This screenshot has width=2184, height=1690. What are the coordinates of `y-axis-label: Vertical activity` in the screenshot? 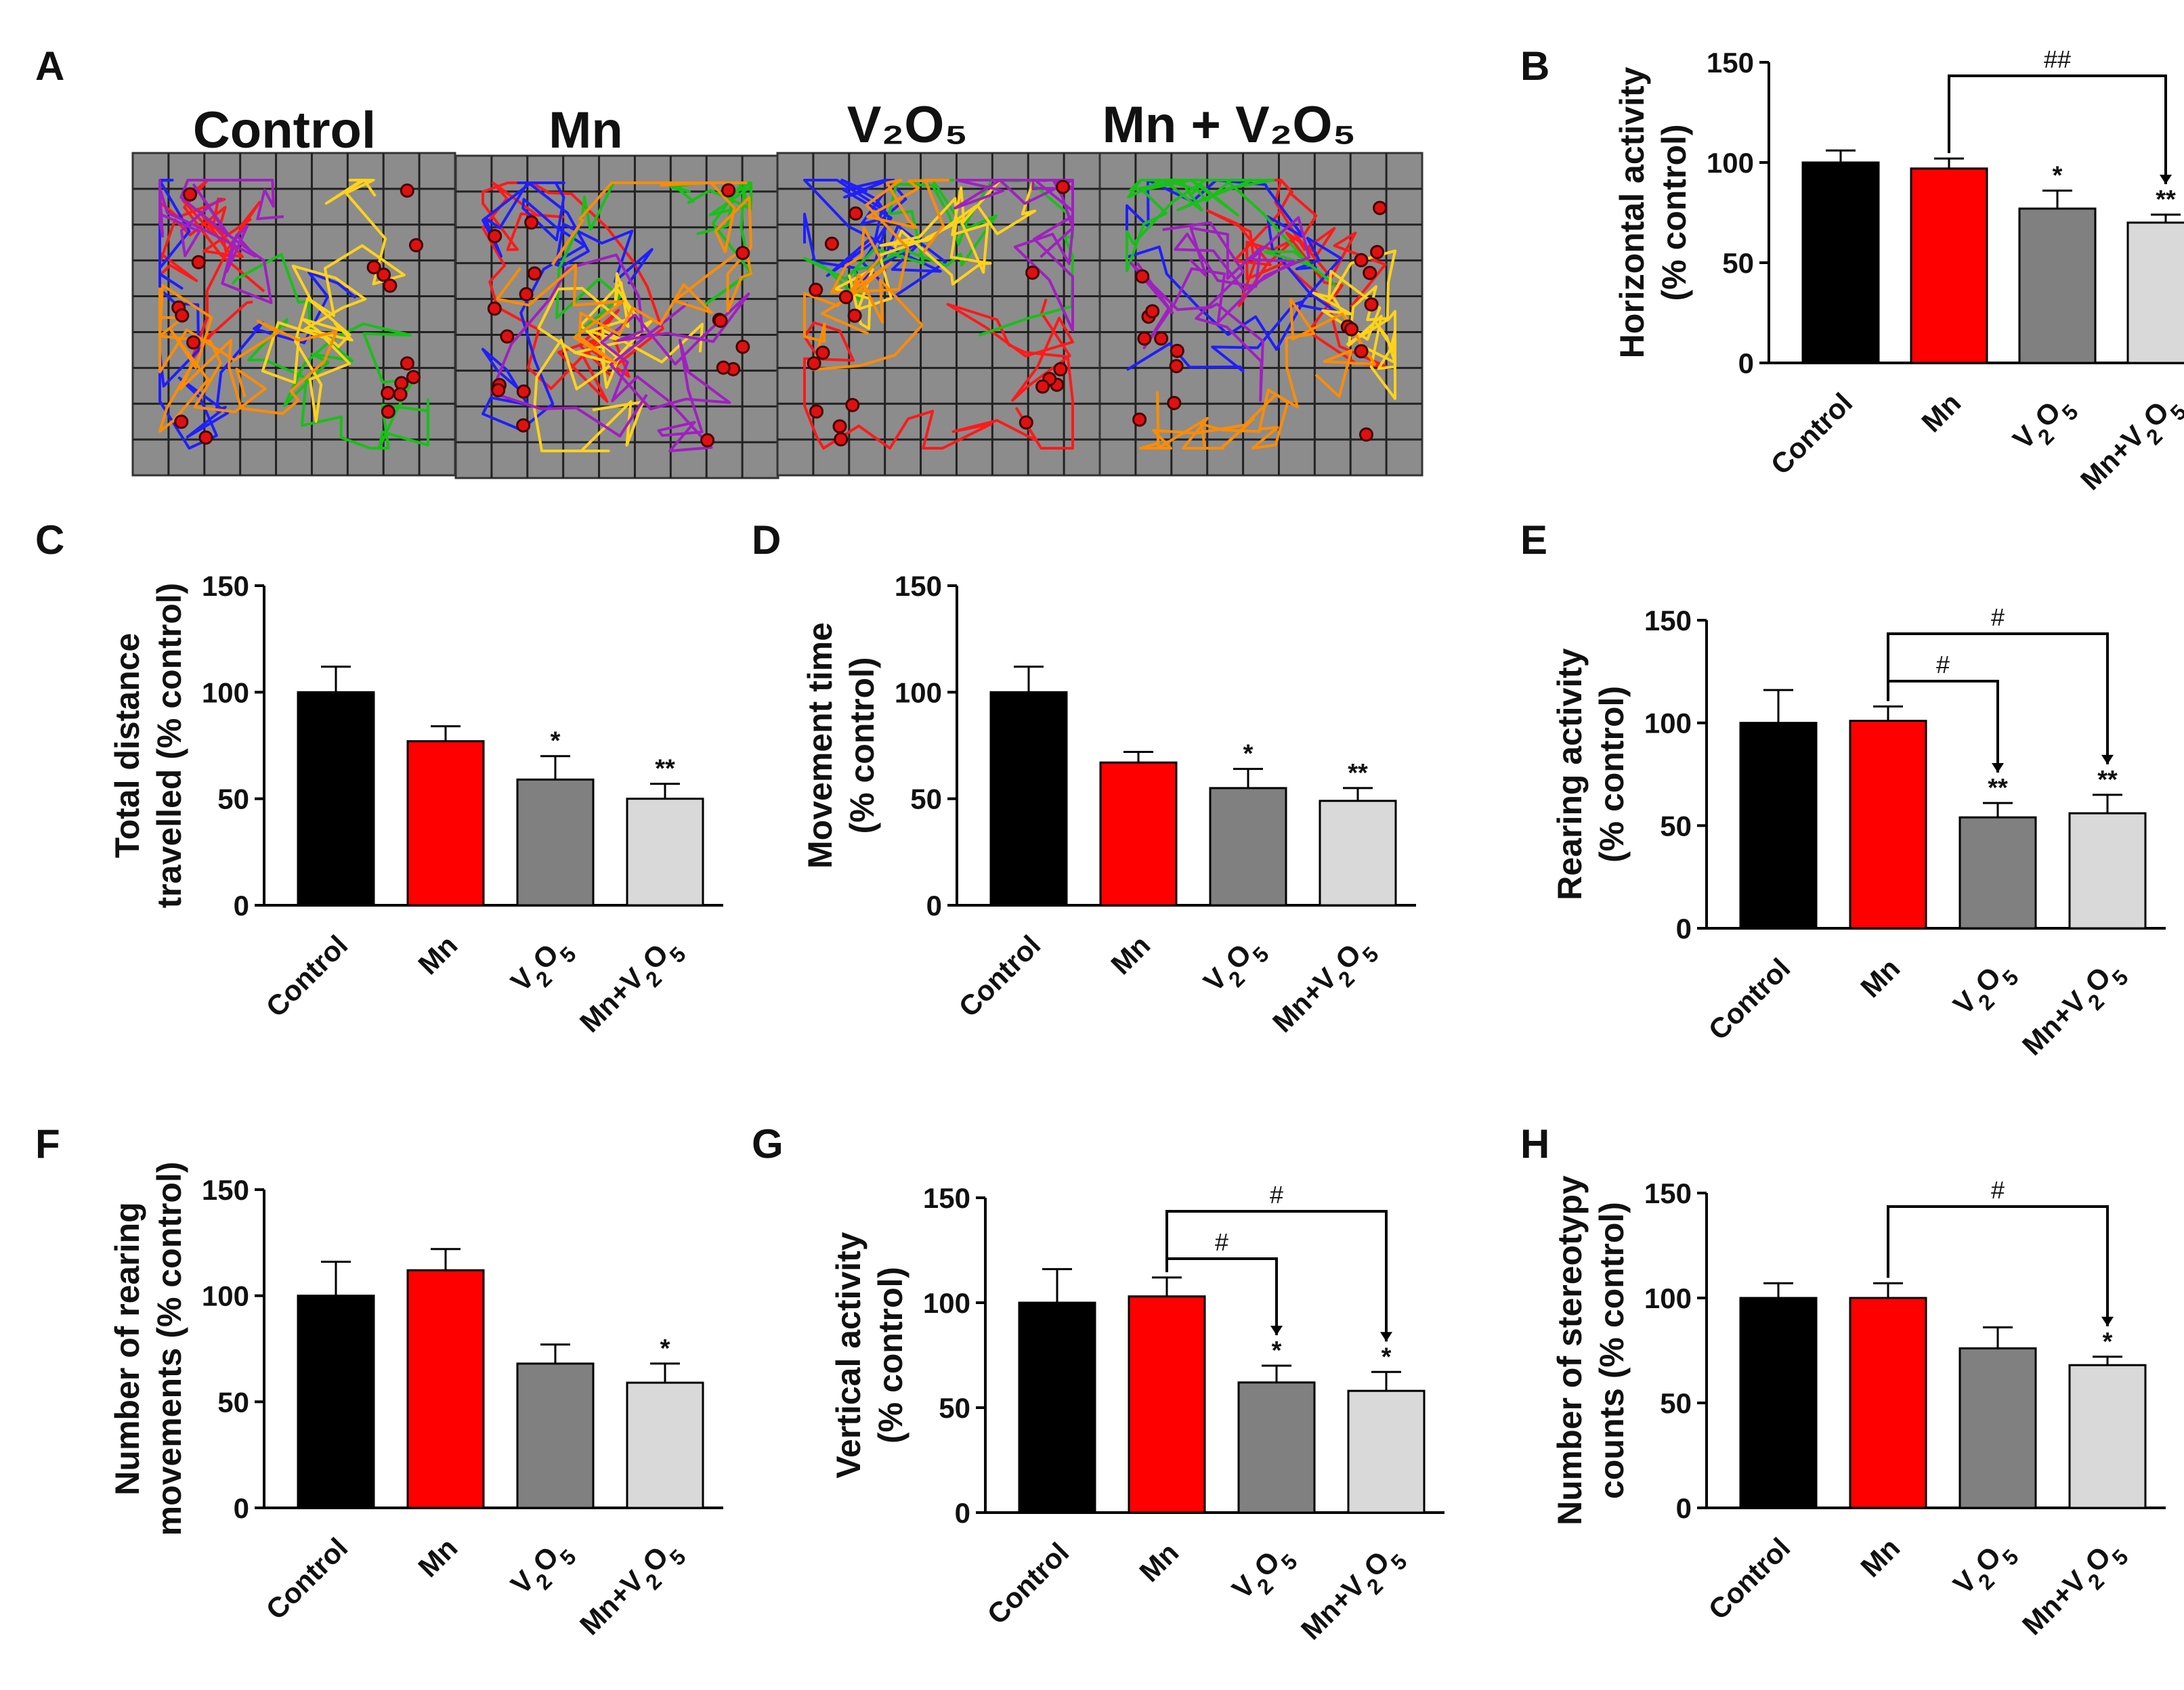 It's located at (849, 1355).